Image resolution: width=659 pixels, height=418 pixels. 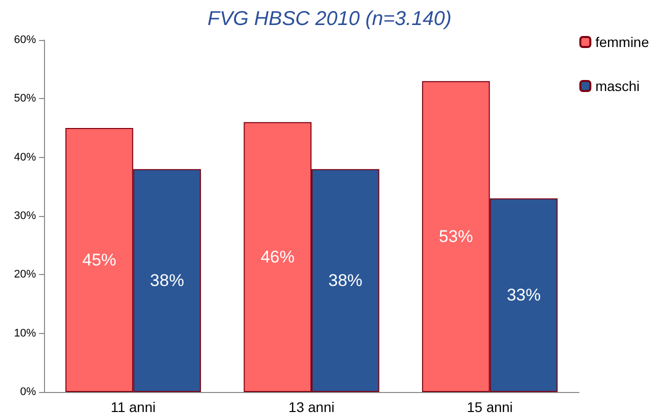 I want to click on data-label: 33%, so click(x=523, y=295).